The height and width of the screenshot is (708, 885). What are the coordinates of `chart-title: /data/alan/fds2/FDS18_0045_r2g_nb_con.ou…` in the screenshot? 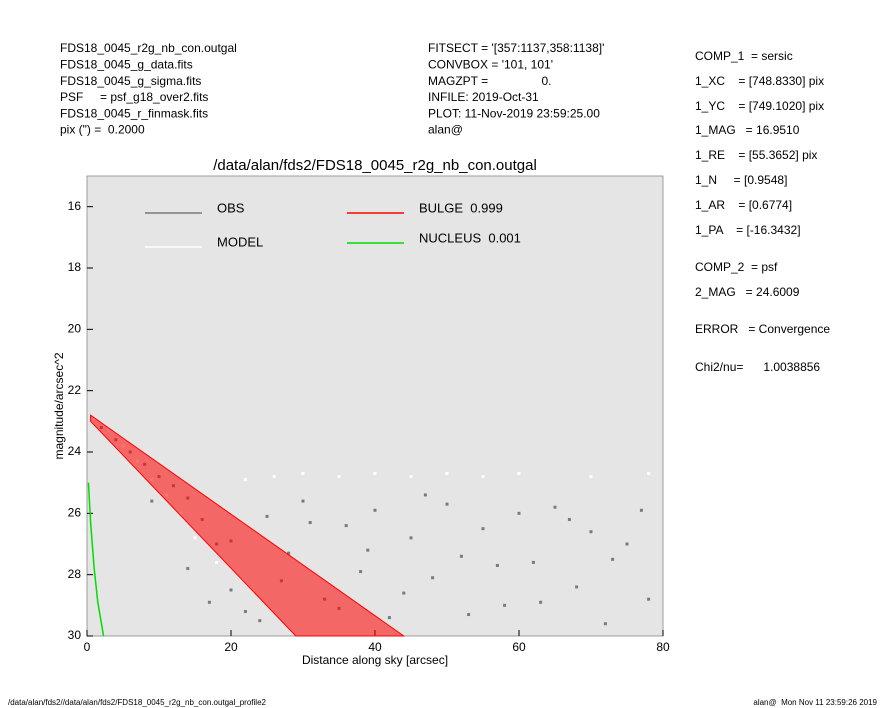 It's located at (375, 165).